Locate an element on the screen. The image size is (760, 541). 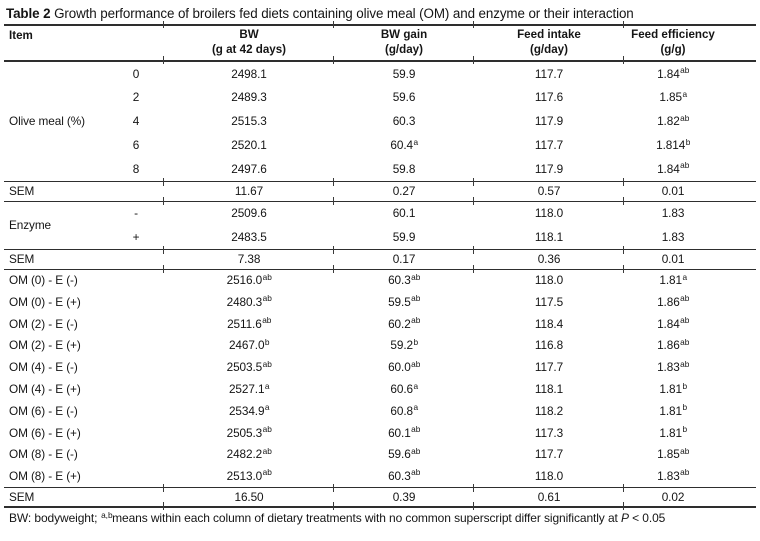
cell-value: 2513.0 is located at coordinates (244, 475).